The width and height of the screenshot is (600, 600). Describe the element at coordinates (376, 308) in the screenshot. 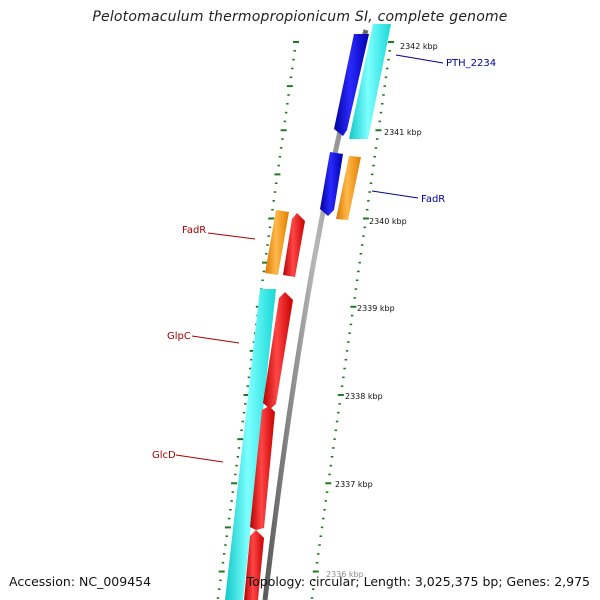

I see `scale-label-2339: 2339 kbp` at that location.